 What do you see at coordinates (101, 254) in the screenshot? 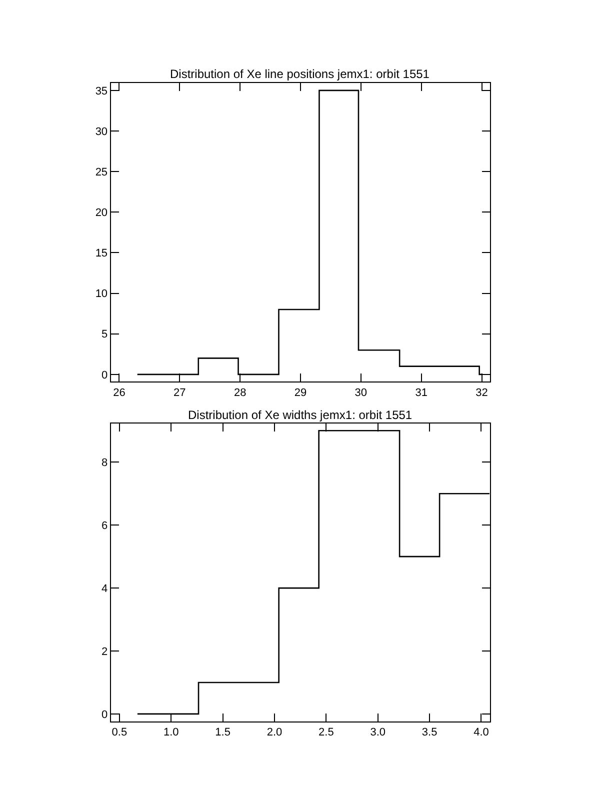
I see `y-tick-label: 15` at bounding box center [101, 254].